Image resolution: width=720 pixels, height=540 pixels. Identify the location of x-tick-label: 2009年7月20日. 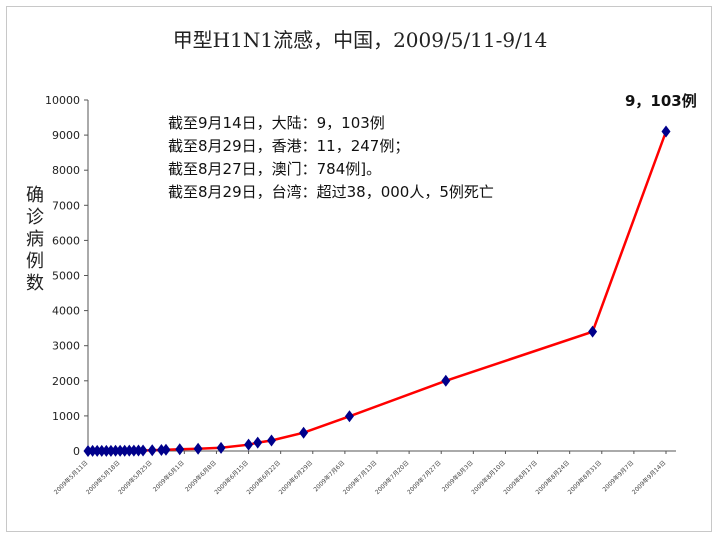
(391, 477).